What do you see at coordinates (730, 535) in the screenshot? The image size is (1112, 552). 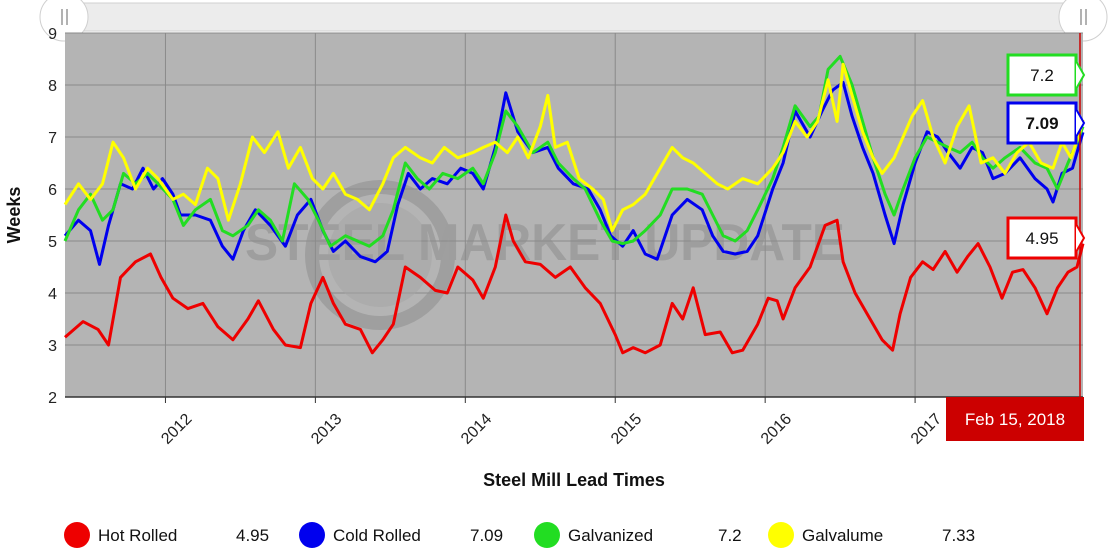 I see `legend-value: 7.2` at bounding box center [730, 535].